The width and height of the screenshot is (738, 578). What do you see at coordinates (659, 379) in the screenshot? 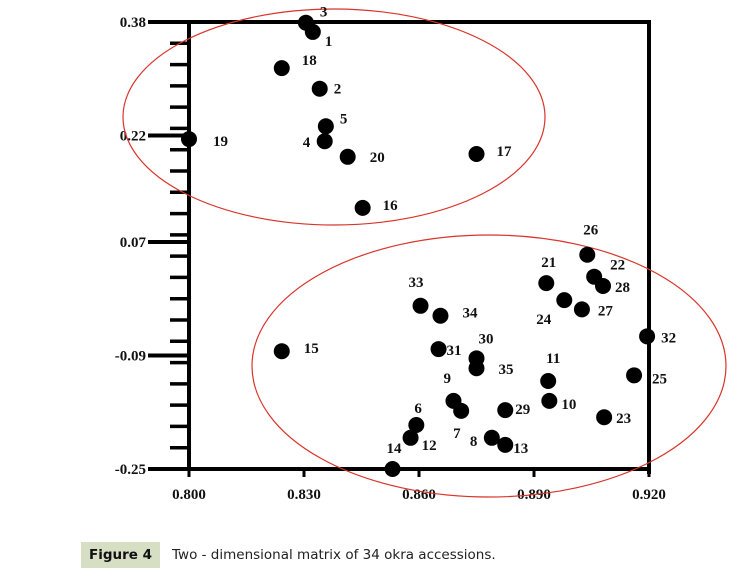
I see `point-label-25: 25` at bounding box center [659, 379].